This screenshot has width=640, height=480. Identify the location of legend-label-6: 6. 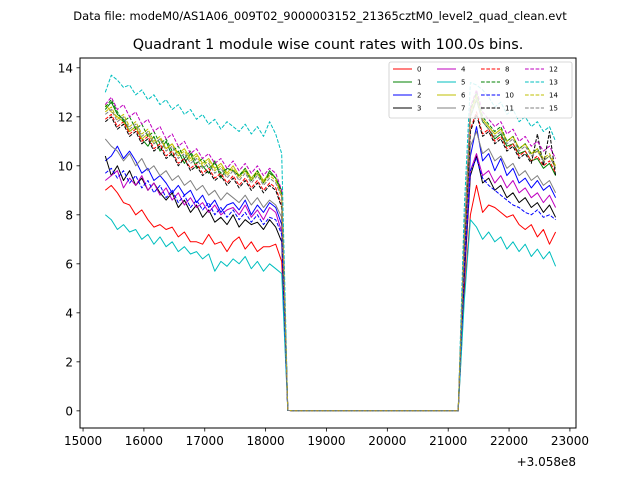
(463, 96).